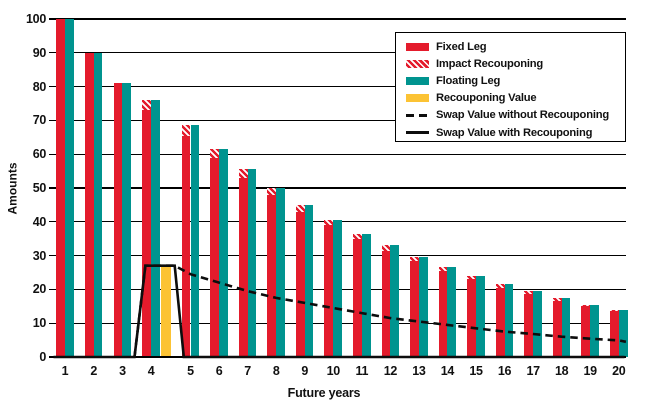 Image resolution: width=649 pixels, height=416 pixels. I want to click on y-tick-label: 10, so click(39, 323).